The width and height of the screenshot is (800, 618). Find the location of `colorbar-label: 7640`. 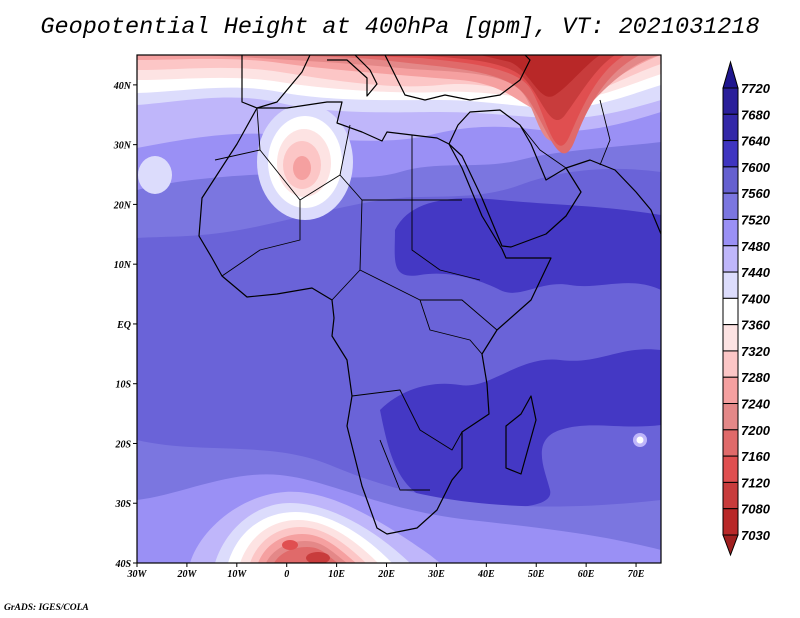

colorbar-label: 7640 is located at coordinates (756, 141).